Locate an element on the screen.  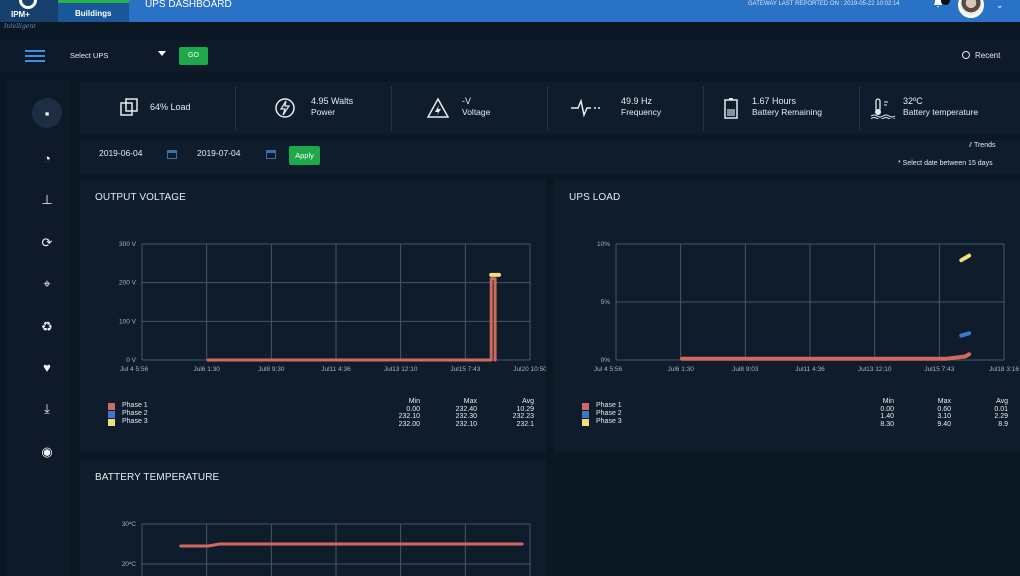
bell-icon is located at coordinates (938, 4).